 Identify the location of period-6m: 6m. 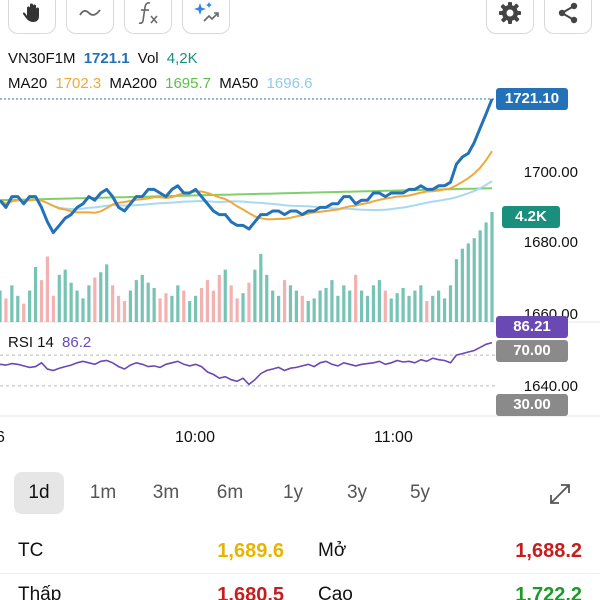
(230, 492).